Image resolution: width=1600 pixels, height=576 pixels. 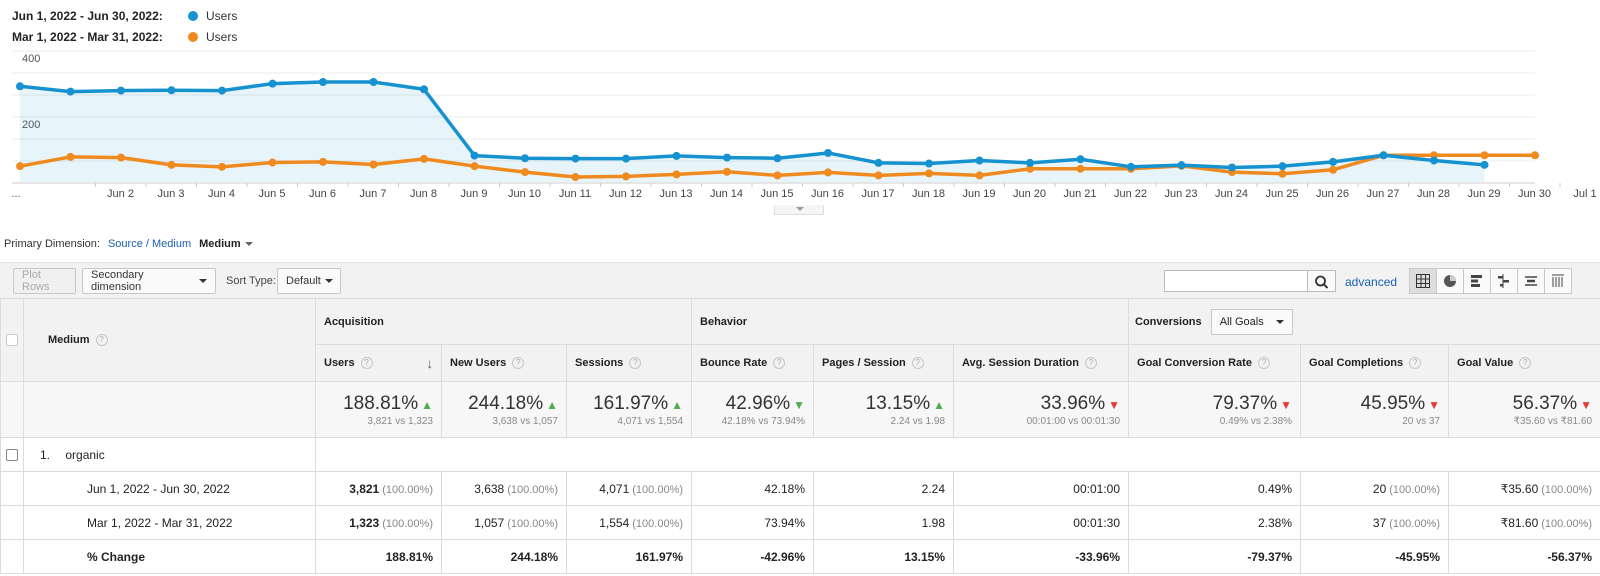 I want to click on comparison-view-button, so click(x=1504, y=281).